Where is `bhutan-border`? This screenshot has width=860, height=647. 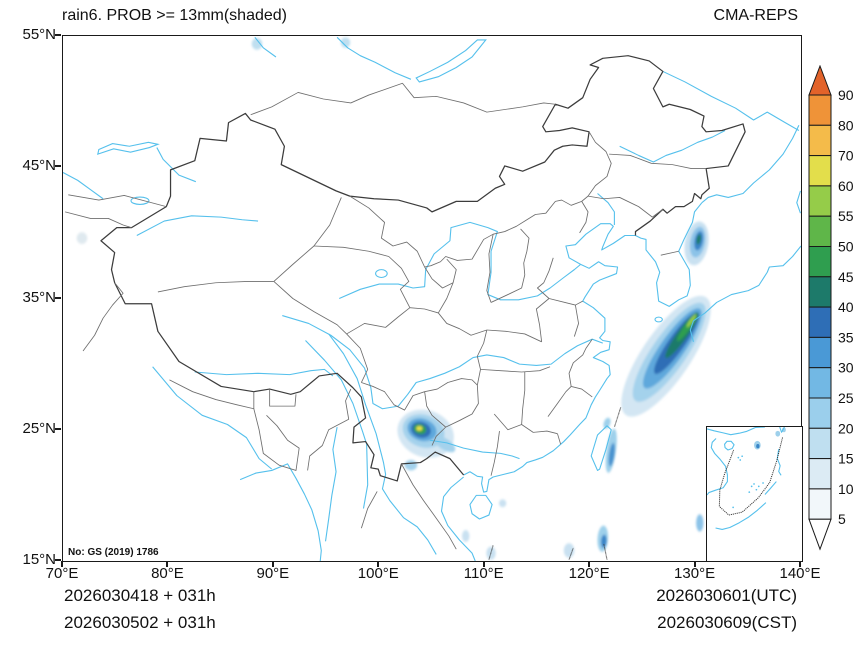 bhutan-border is located at coordinates (283, 397).